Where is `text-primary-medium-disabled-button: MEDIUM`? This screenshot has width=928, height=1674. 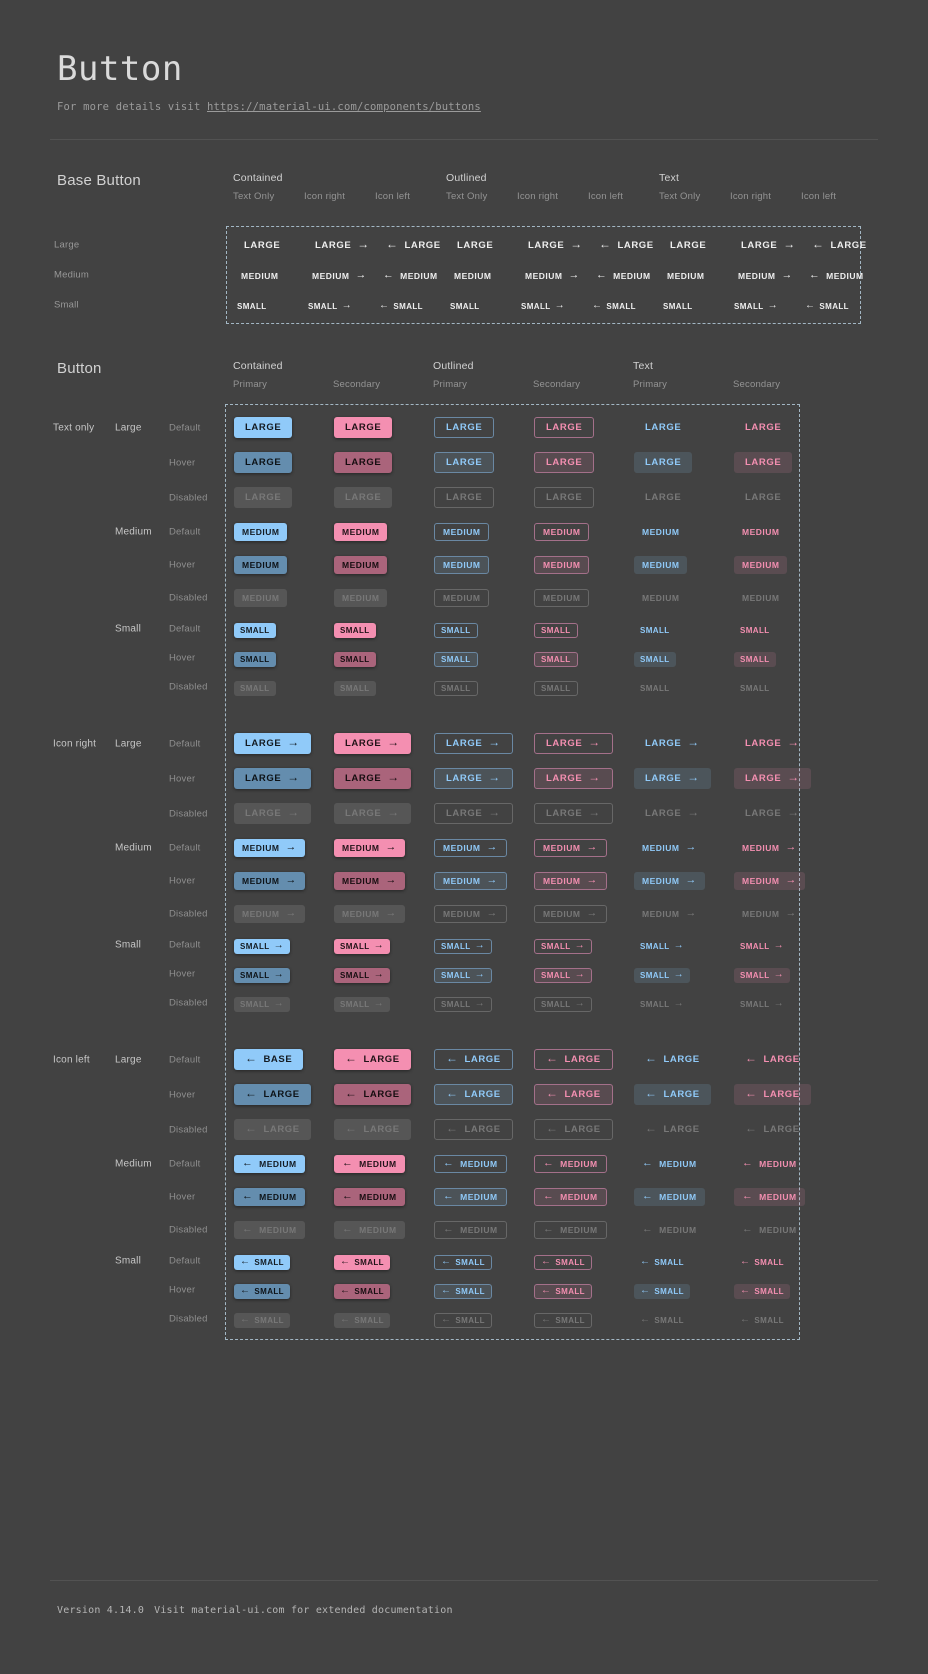 text-primary-medium-disabled-button: MEDIUM is located at coordinates (660, 598).